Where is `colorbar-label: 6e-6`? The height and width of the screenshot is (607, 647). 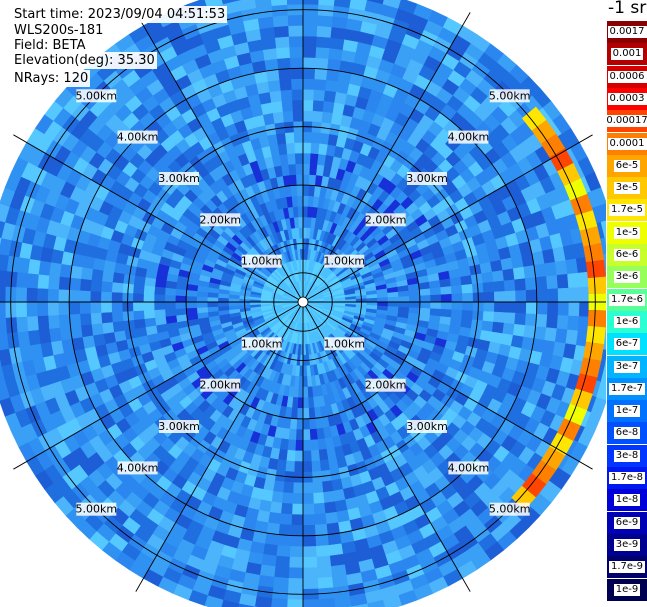 colorbar-label: 6e-6 is located at coordinates (627, 255).